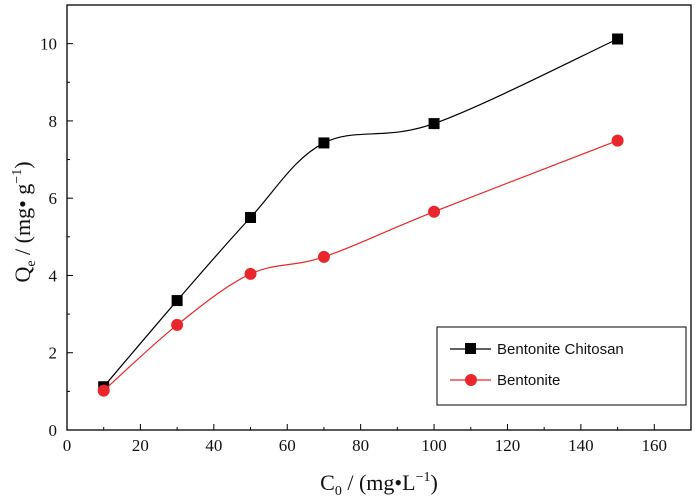  I want to click on x-tick-label: 140, so click(581, 445).